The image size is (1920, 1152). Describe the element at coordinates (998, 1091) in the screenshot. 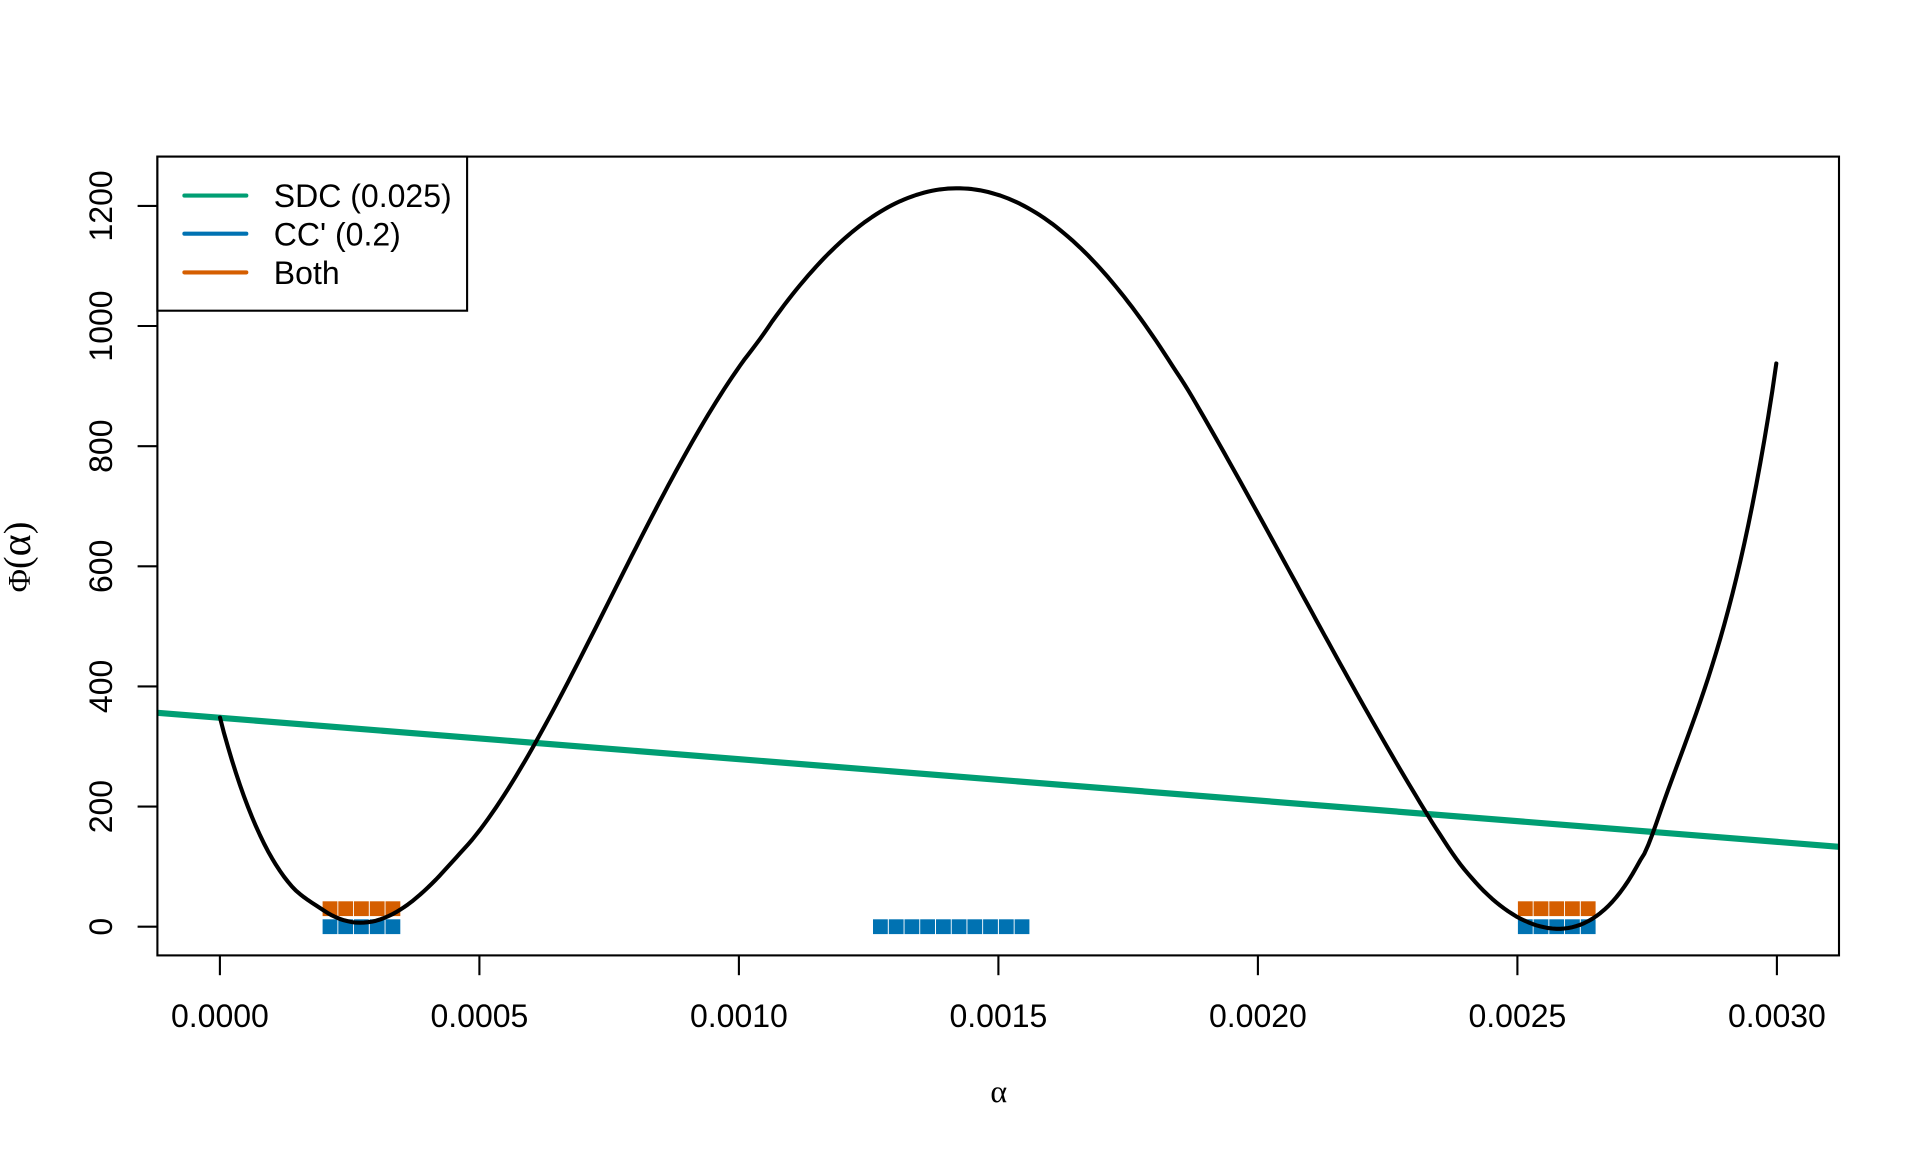

I see `svg-text: α` at that location.